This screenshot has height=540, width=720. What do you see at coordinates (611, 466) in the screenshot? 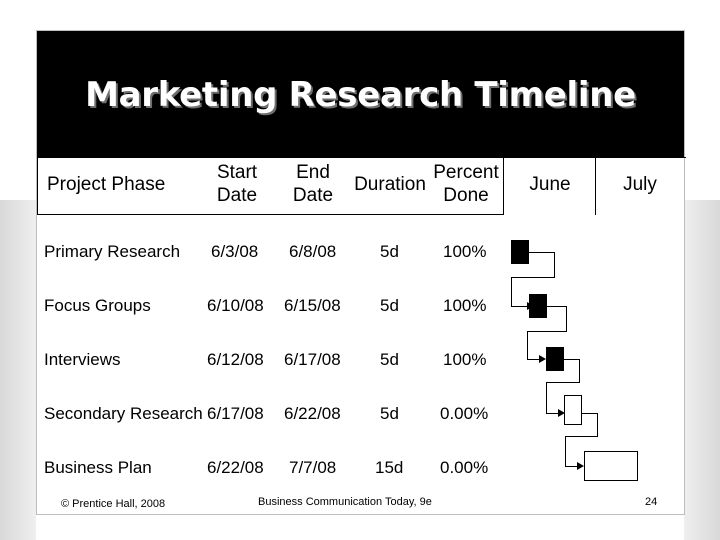
I see `gantt-bar-business-plan` at bounding box center [611, 466].